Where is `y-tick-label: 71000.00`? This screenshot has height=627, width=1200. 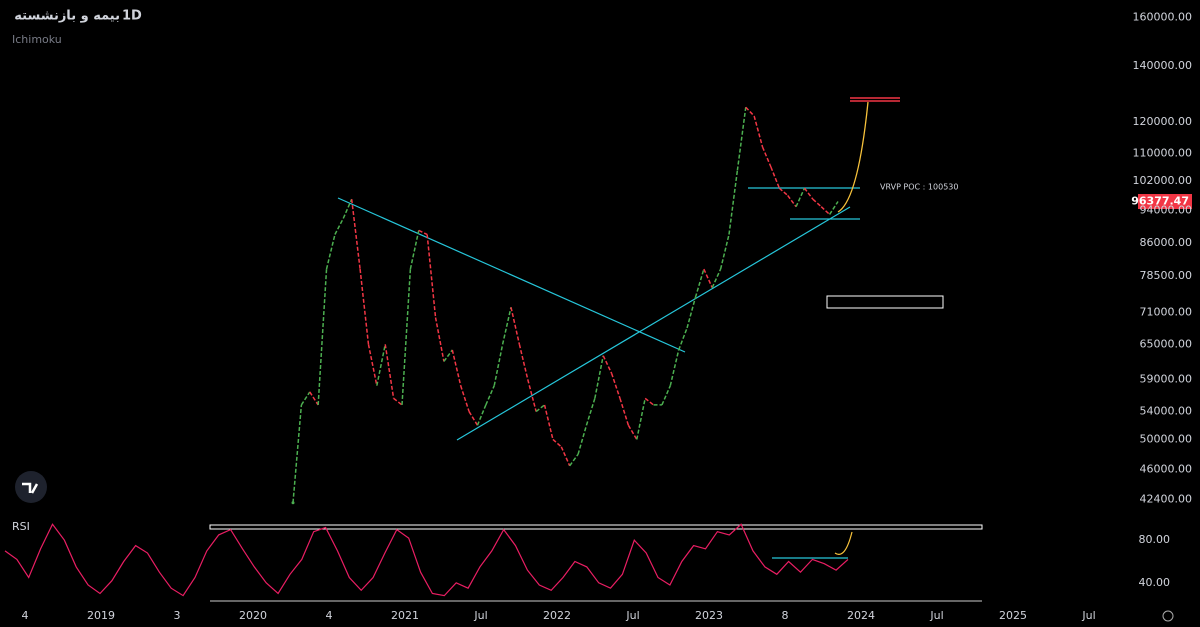 y-tick-label: 71000.00 is located at coordinates (1166, 311).